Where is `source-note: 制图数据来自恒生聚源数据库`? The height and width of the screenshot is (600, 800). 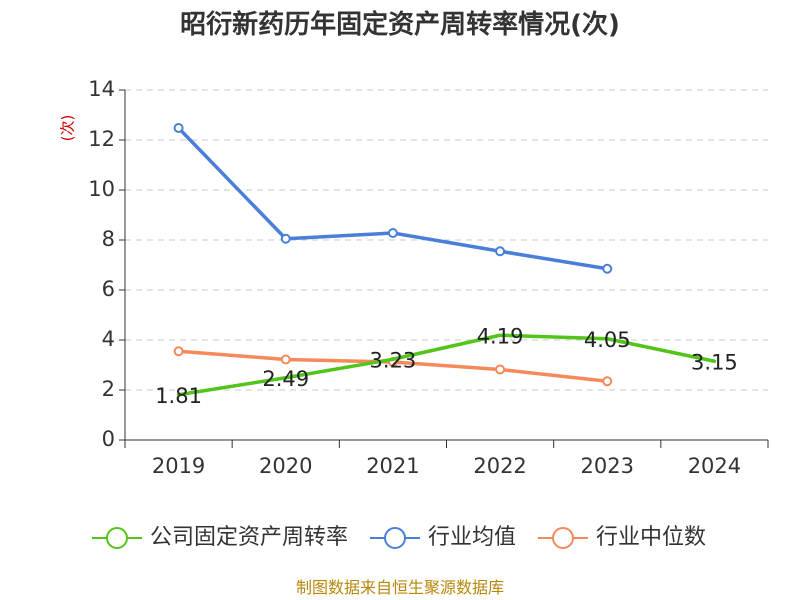 source-note: 制图数据来自恒生聚源数据库 is located at coordinates (400, 587).